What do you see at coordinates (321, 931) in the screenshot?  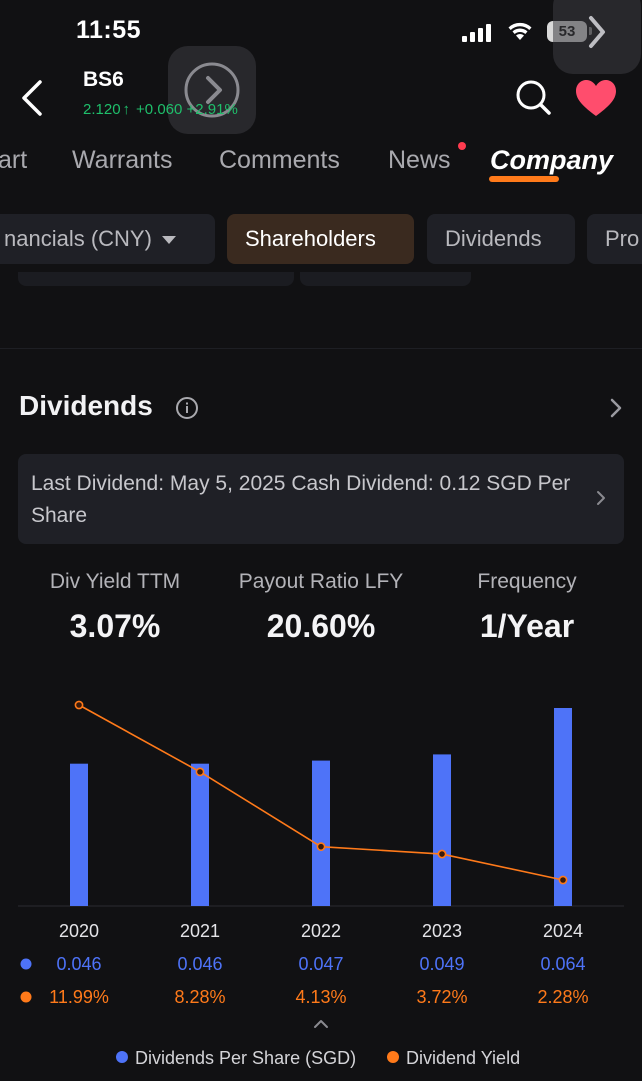 I see `x-tick-label: 2022` at bounding box center [321, 931].